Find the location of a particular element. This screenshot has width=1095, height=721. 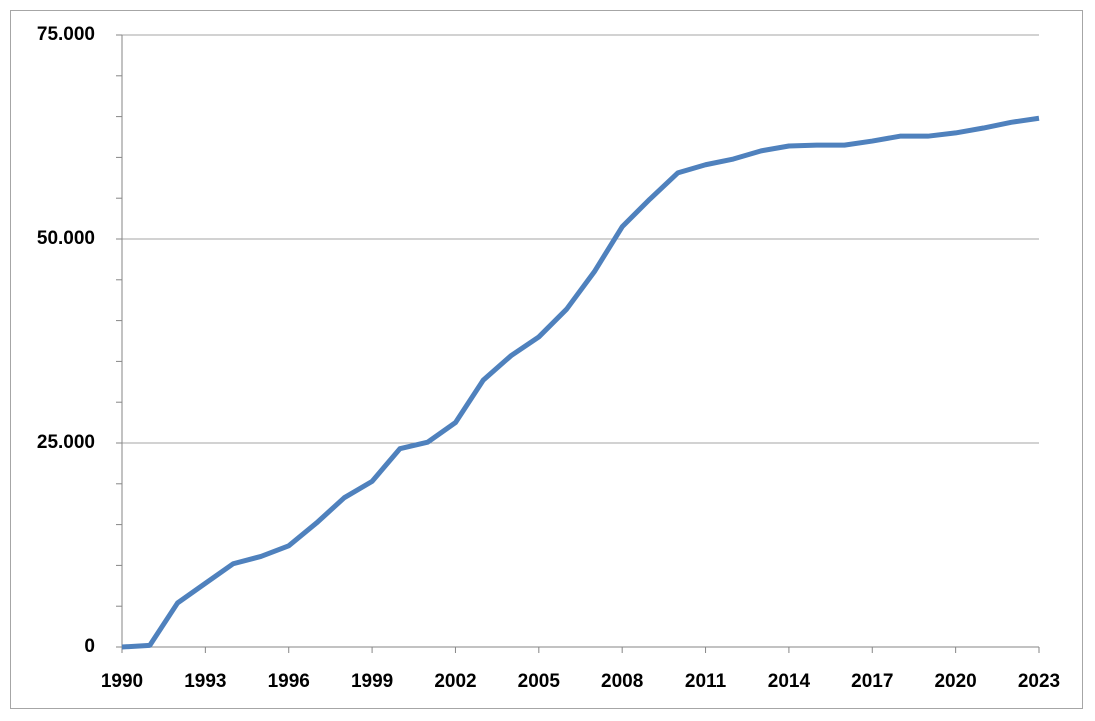

y-tick-label: 25.000 is located at coordinates (66, 442).